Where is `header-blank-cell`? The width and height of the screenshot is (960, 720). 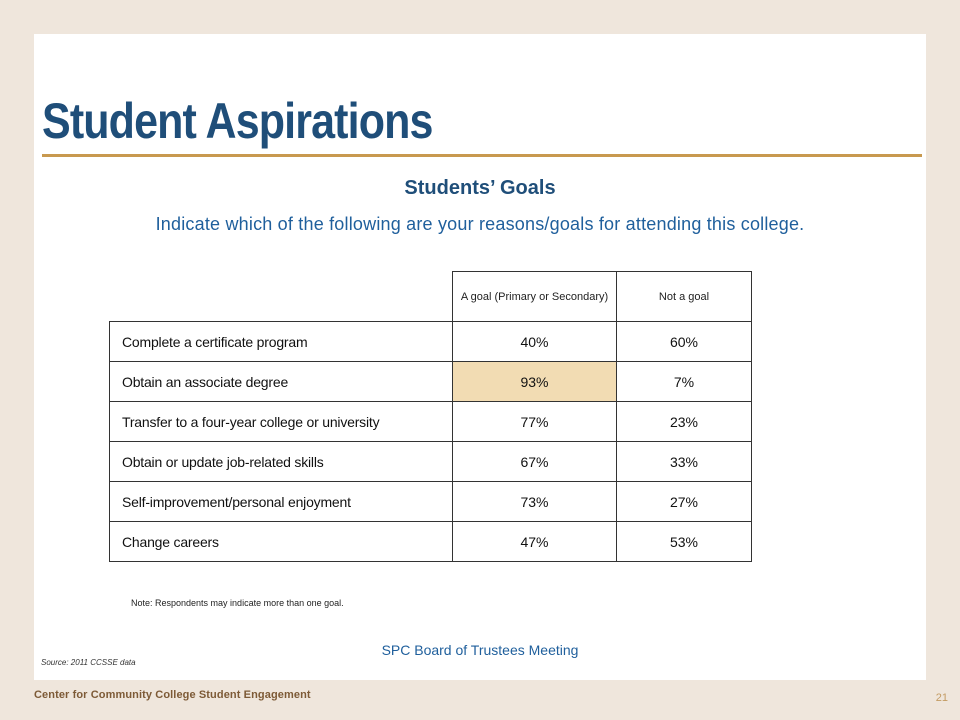 header-blank-cell is located at coordinates (281, 297).